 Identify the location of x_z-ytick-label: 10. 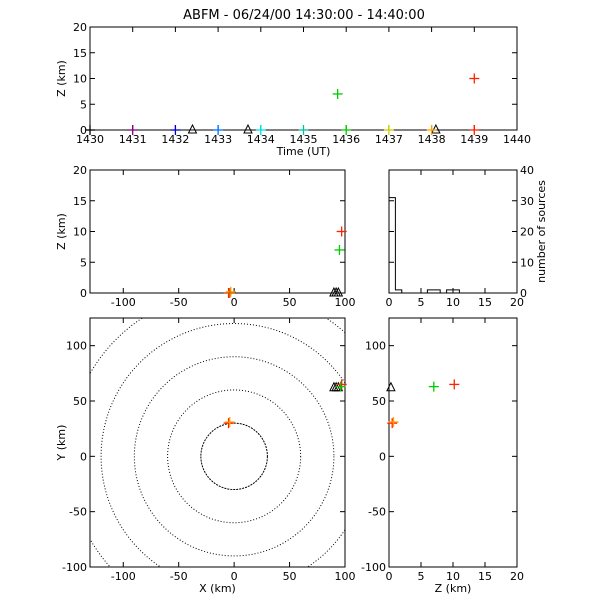
(80, 232).